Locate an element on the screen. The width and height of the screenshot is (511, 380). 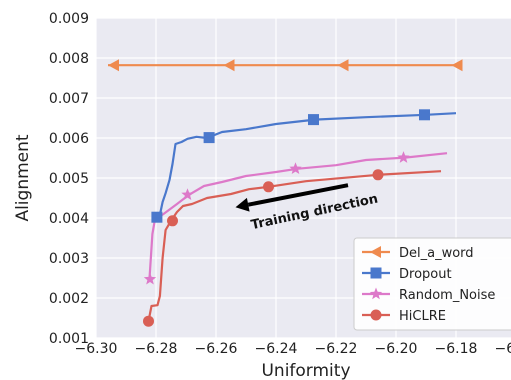
y-axis-label: Alignment is located at coordinates (23, 177).